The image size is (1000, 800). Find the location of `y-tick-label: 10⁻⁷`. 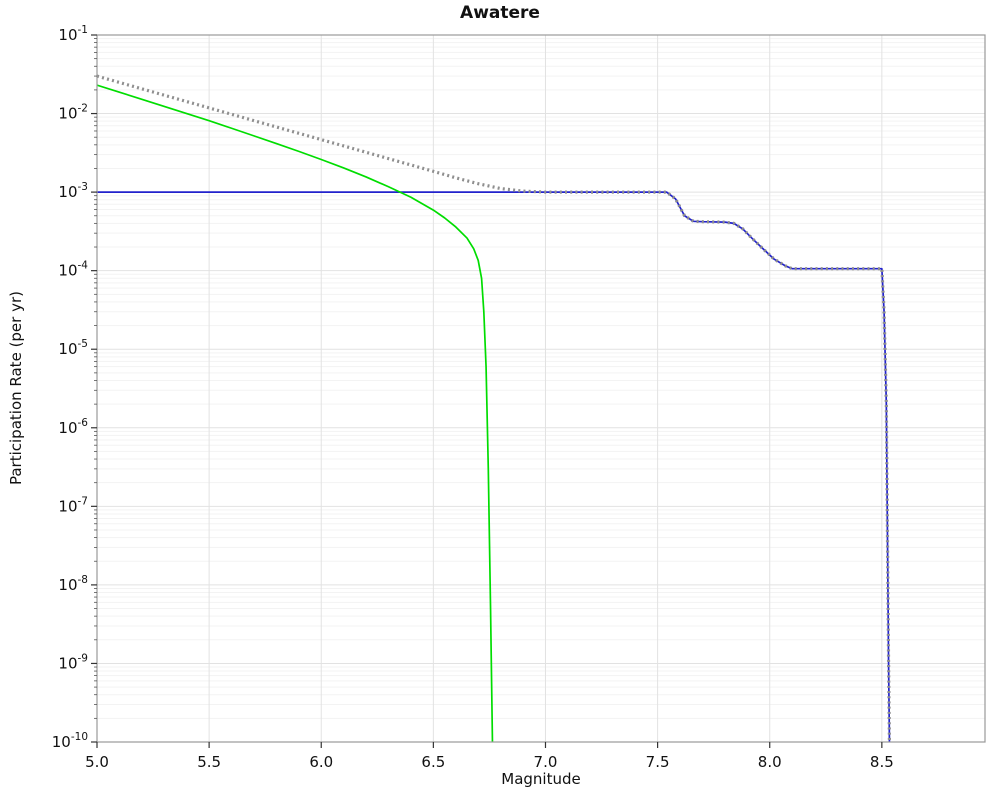

y-tick-label: 10⁻⁷ is located at coordinates (73, 505).